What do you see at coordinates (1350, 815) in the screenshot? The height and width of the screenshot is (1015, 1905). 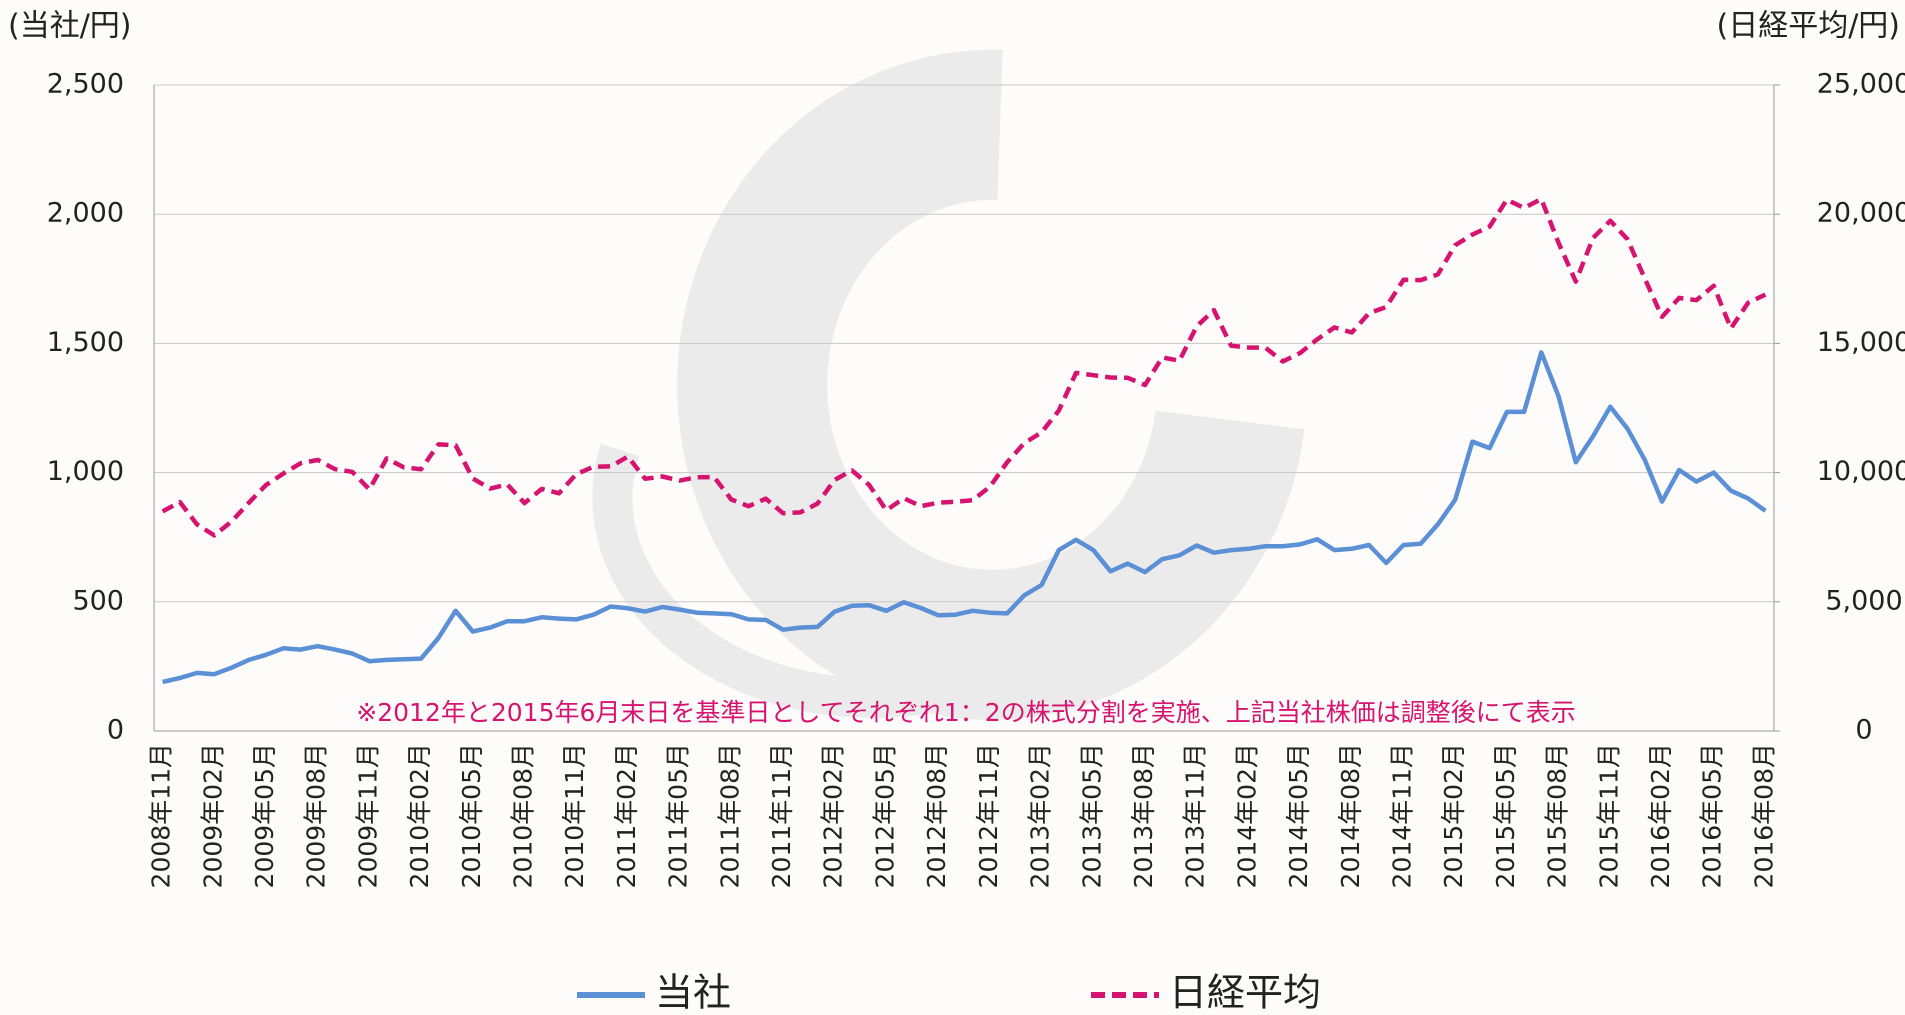 I see `x-tick-label: 2014年08月` at bounding box center [1350, 815].